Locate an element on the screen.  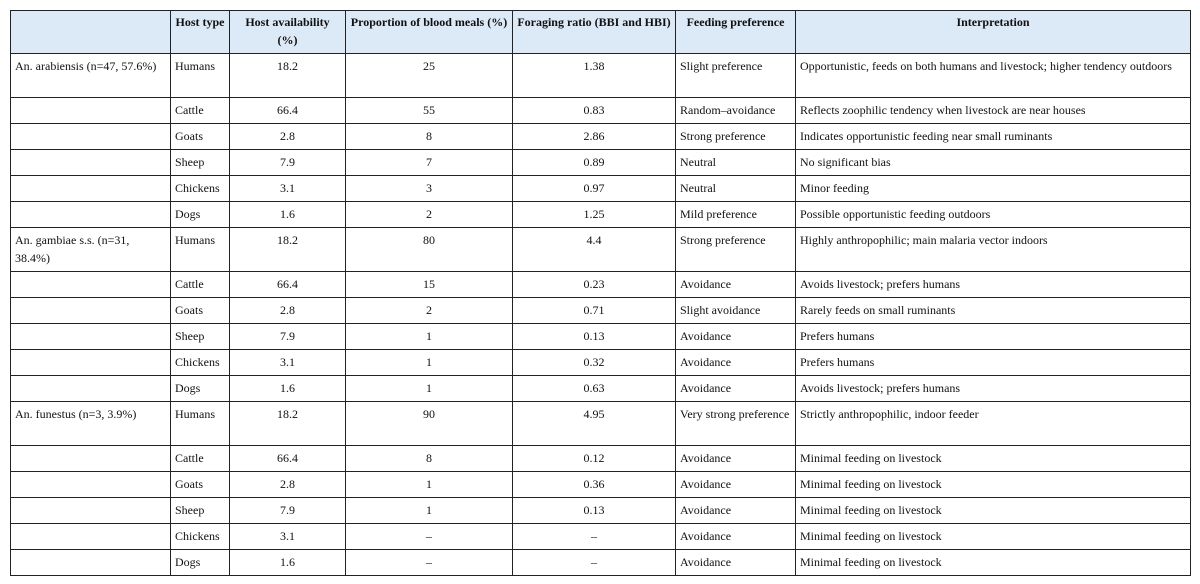
interpretation: Avoids livestock; prefers humans is located at coordinates (993, 388).